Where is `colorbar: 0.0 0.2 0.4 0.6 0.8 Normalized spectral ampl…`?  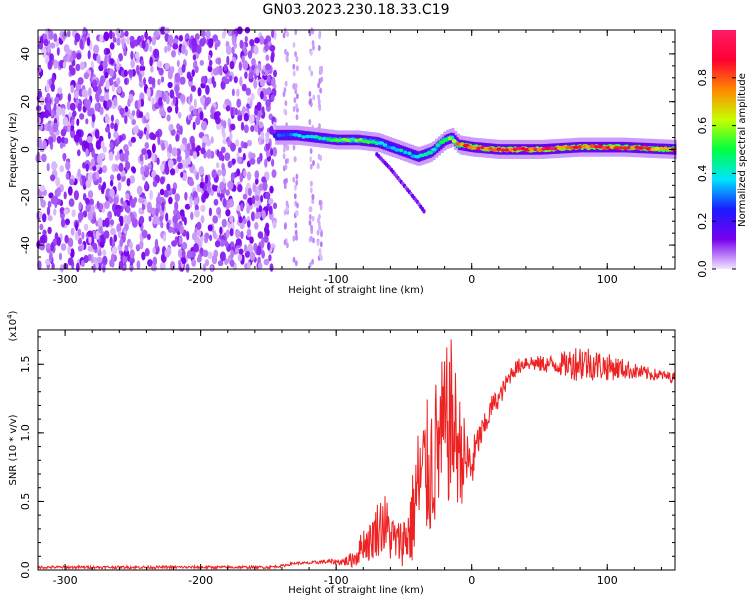
colorbar: 0.0 0.2 0.4 0.6 0.8 Normalized spectral ampl… is located at coordinates (722, 154).